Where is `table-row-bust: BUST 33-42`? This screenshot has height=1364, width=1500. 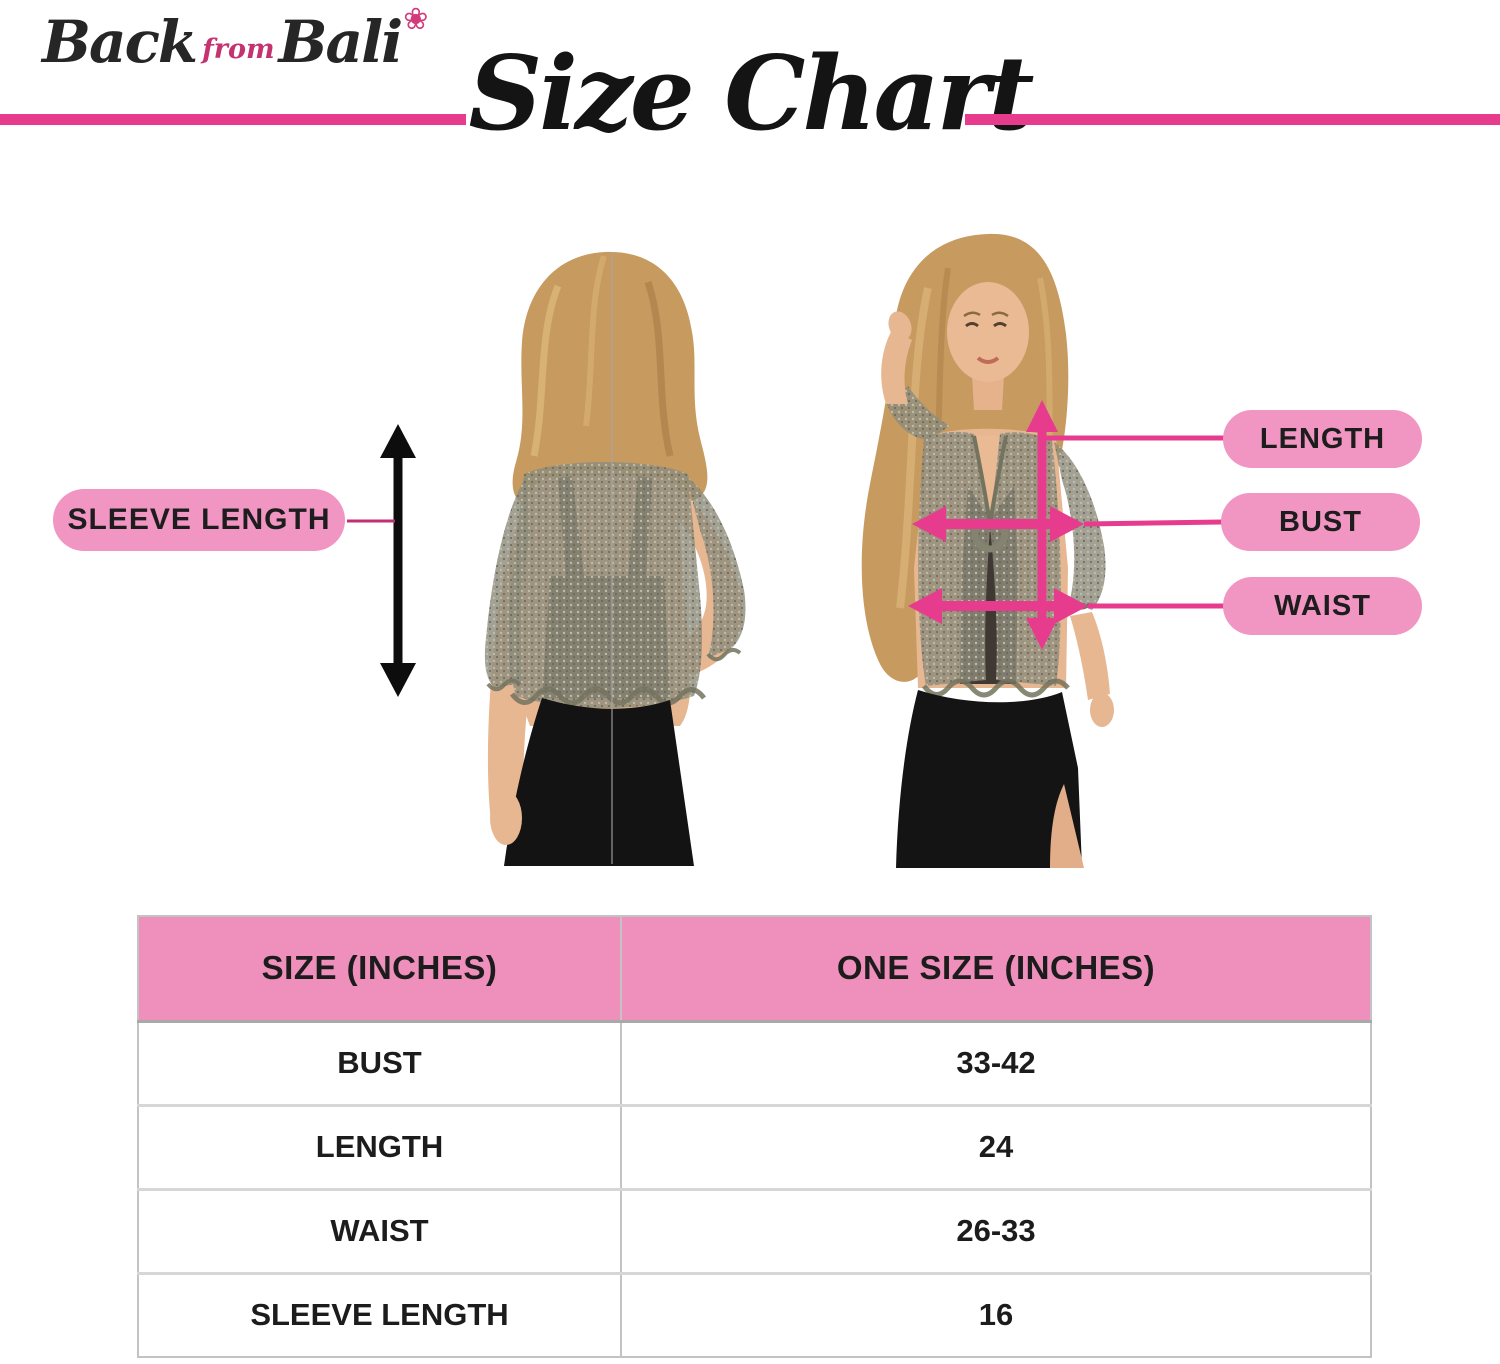 table-row-bust: BUST 33-42 is located at coordinates (754, 1062).